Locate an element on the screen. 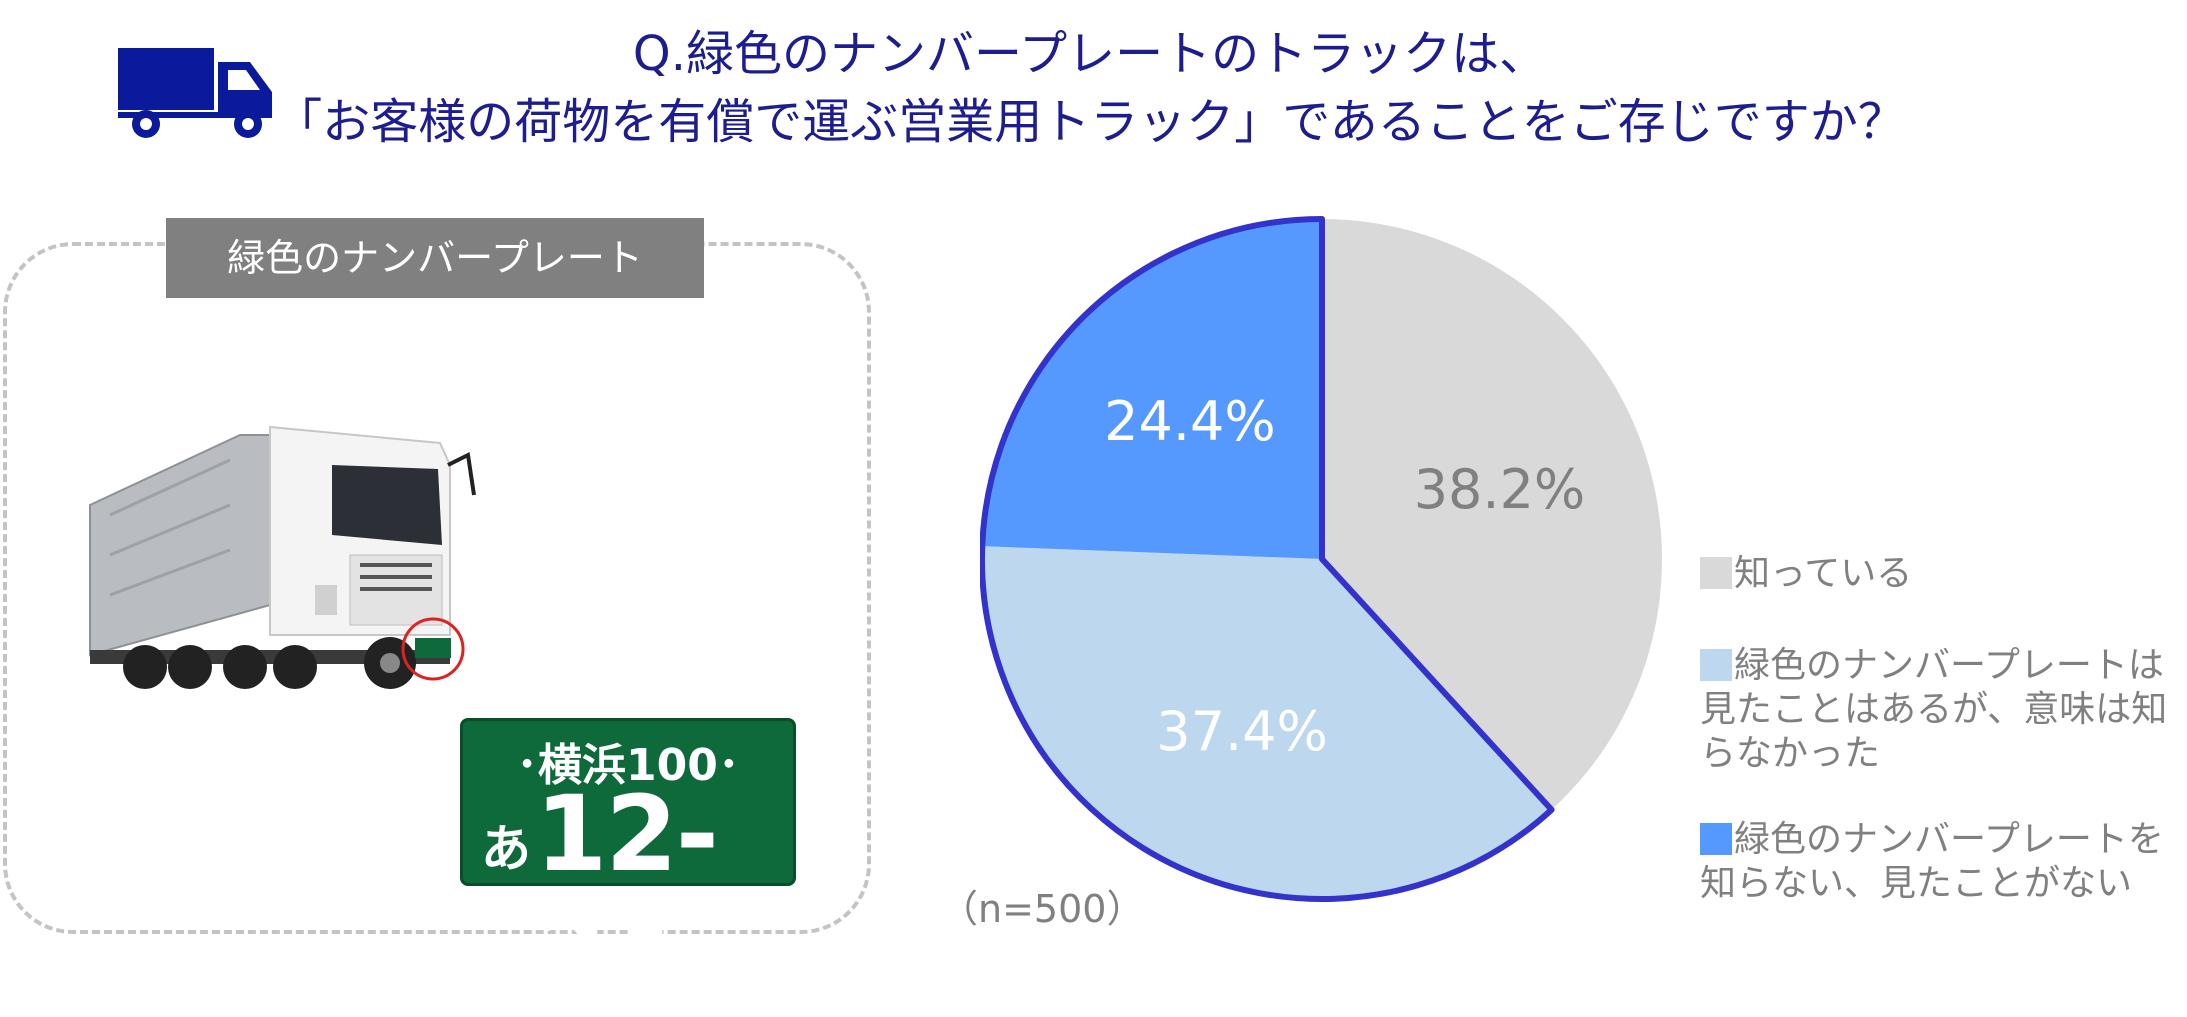  legend-item-1: 緑色のナンバープレートは 見たことはあるが、意味は知 らなかった is located at coordinates (1935, 710).